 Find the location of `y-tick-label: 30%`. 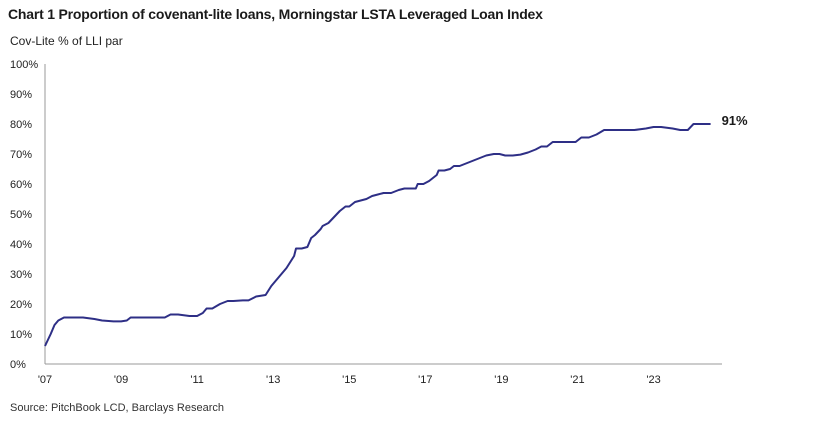

y-tick-label: 30% is located at coordinates (21, 275).